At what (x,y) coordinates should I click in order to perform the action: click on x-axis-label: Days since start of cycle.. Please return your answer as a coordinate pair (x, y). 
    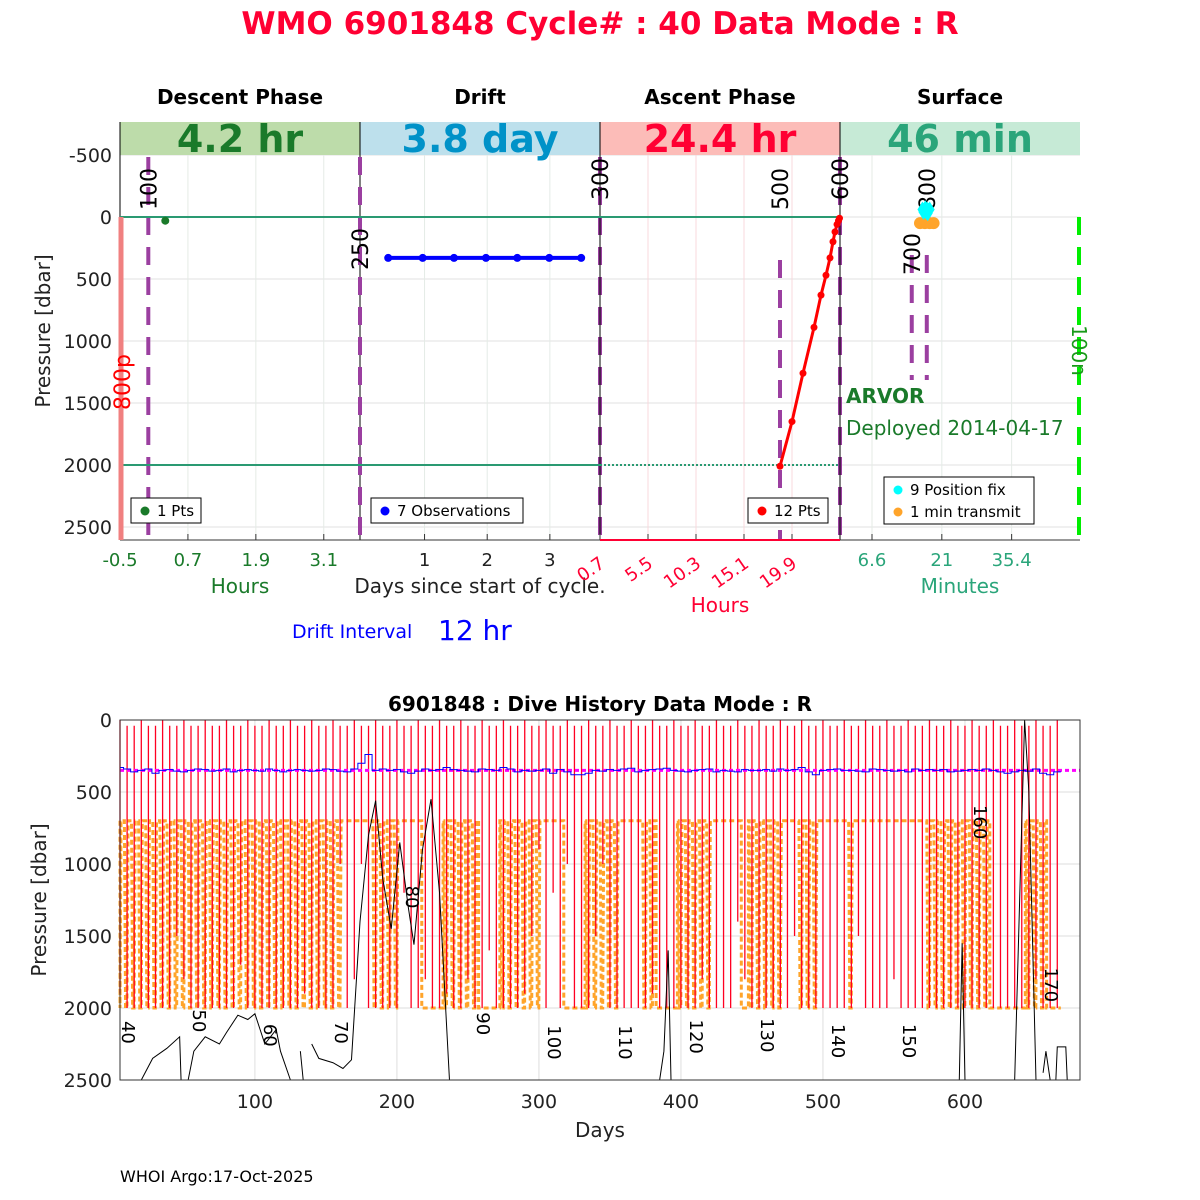
    Looking at the image, I should click on (479, 586).